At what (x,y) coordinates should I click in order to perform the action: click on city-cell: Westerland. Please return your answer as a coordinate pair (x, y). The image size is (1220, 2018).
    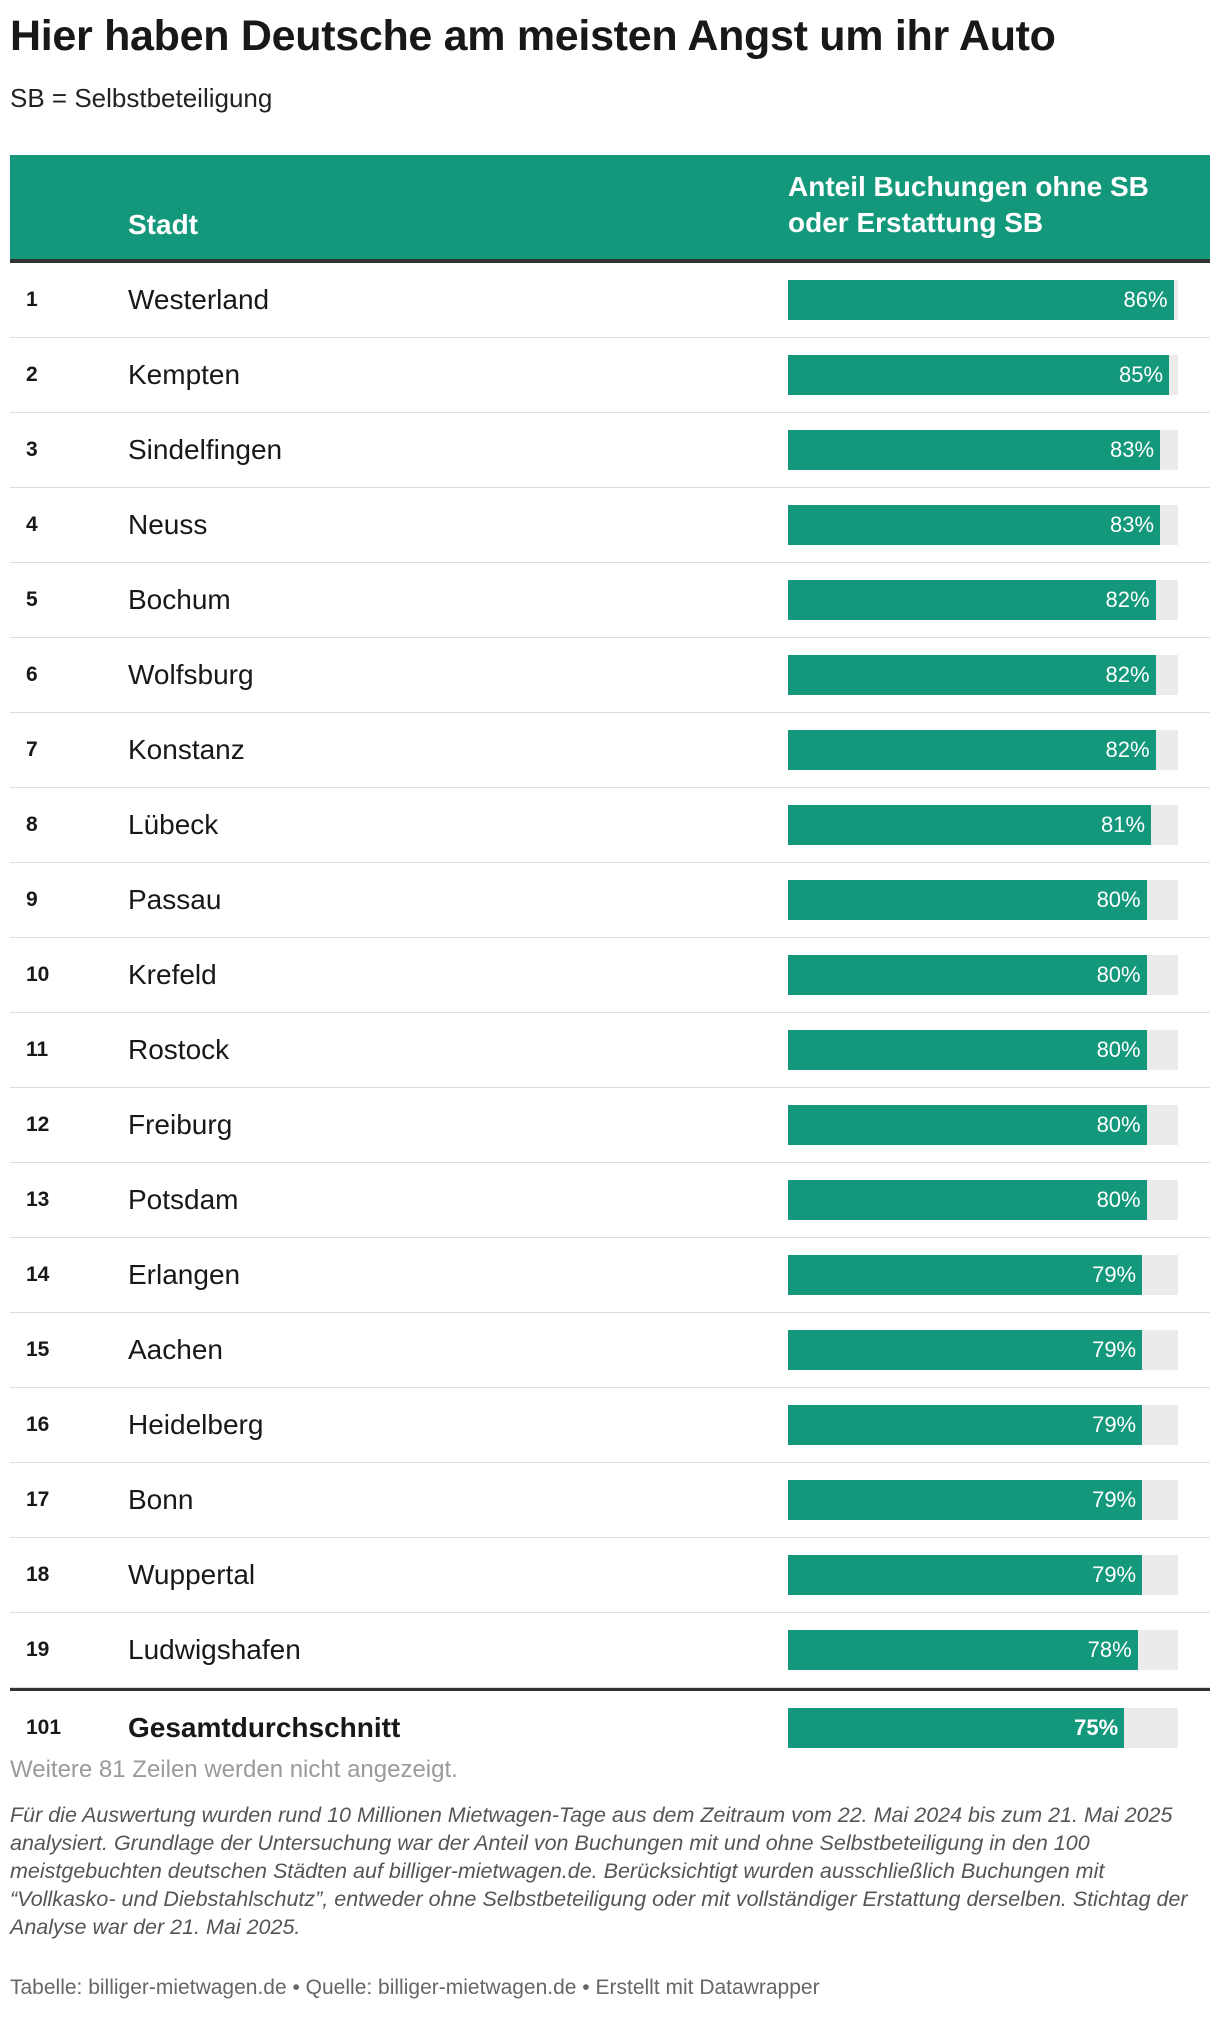
    Looking at the image, I should click on (199, 299).